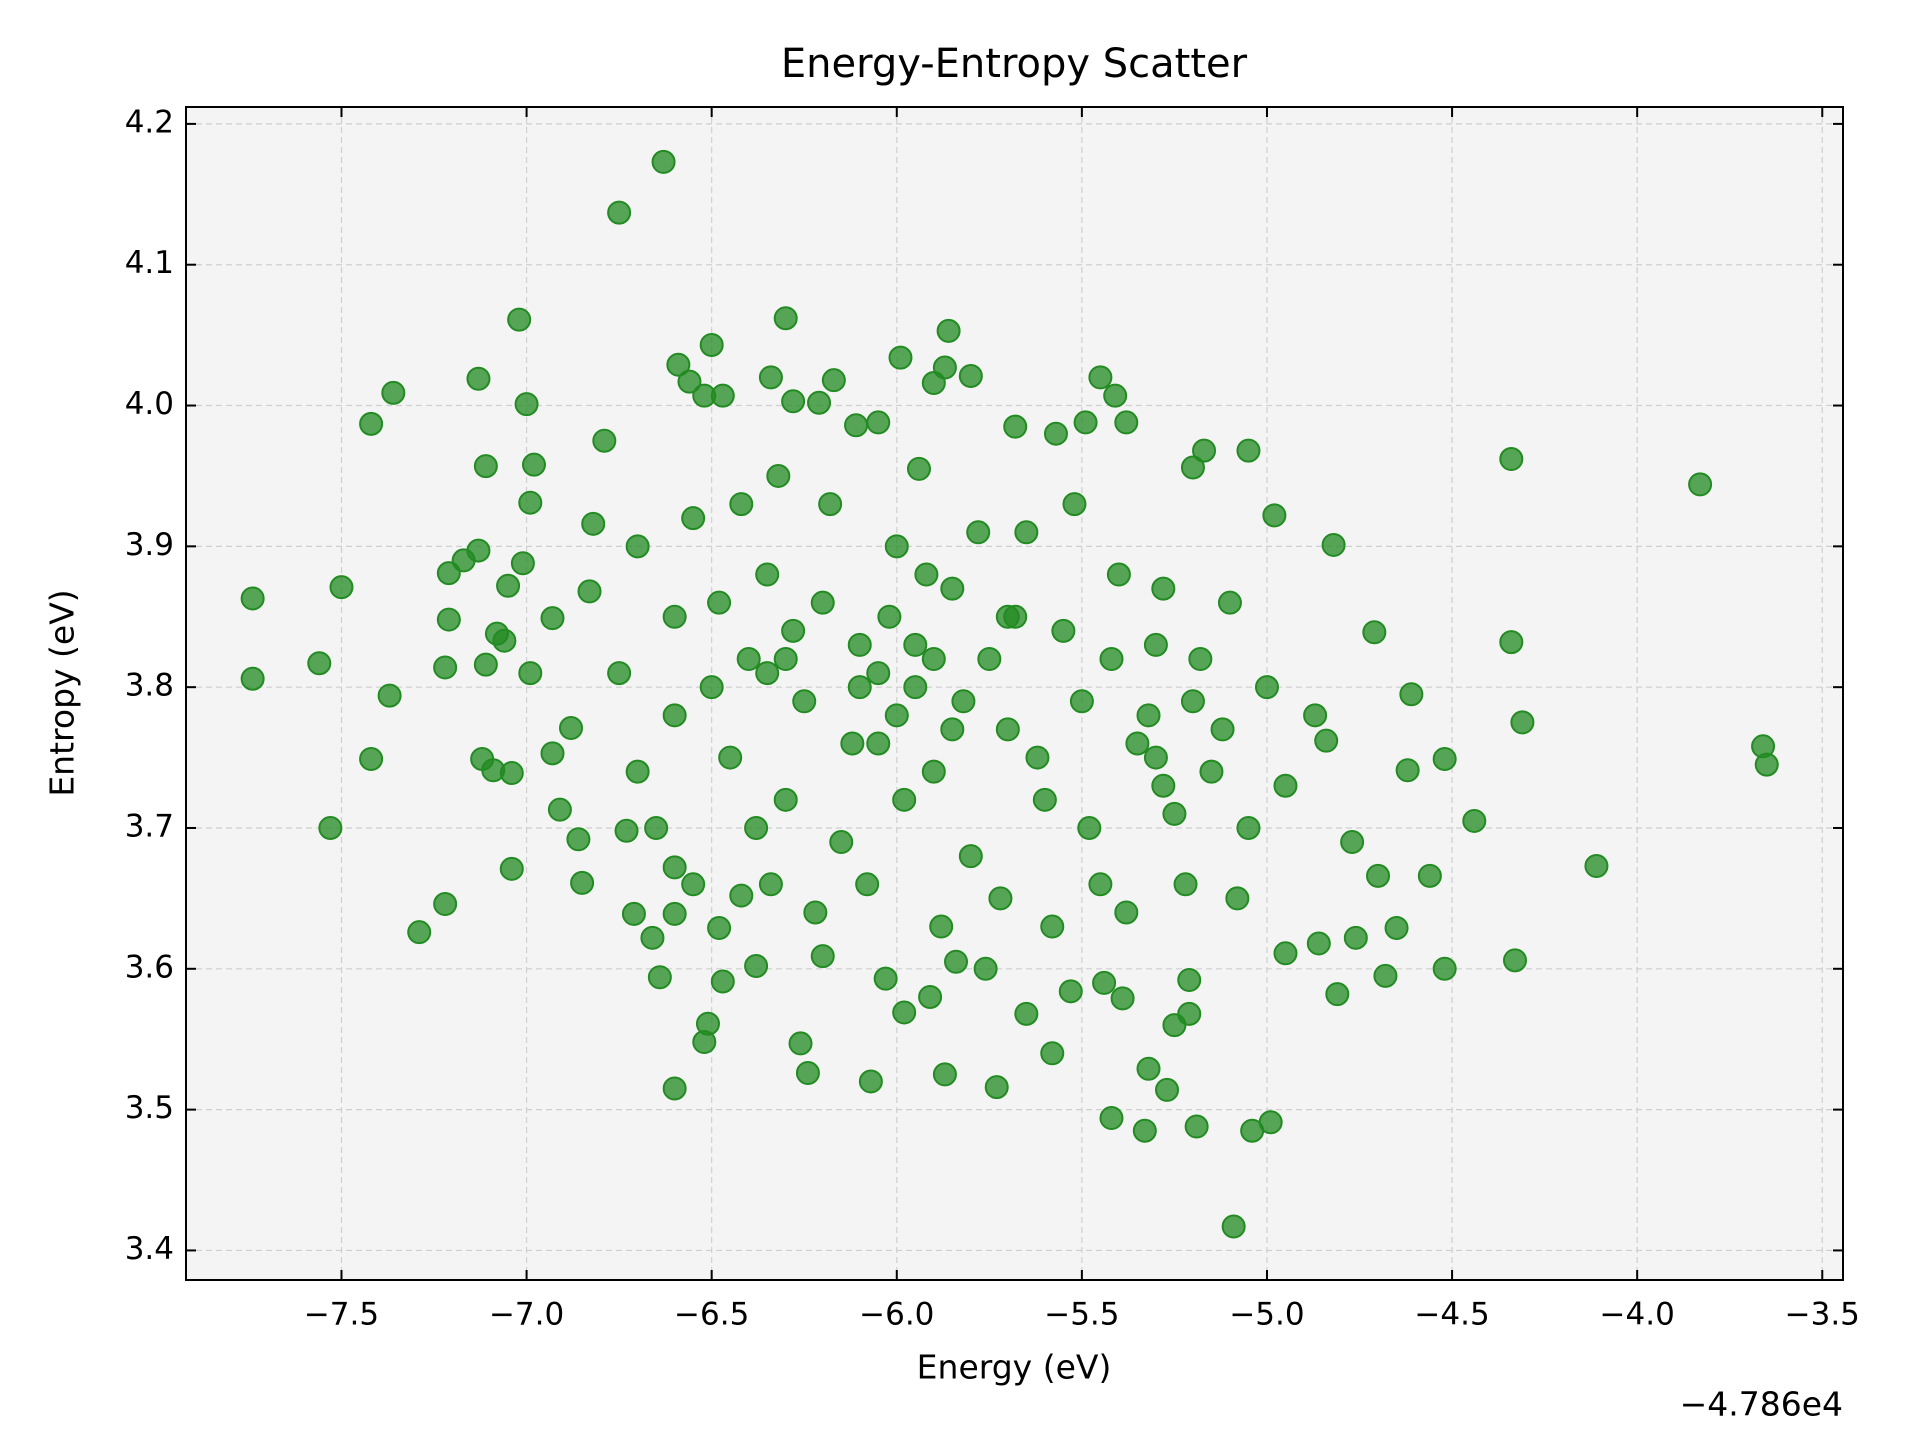 Image resolution: width=1920 pixels, height=1440 pixels. What do you see at coordinates (149, 404) in the screenshot?
I see `y-tick-label: 4.0` at bounding box center [149, 404].